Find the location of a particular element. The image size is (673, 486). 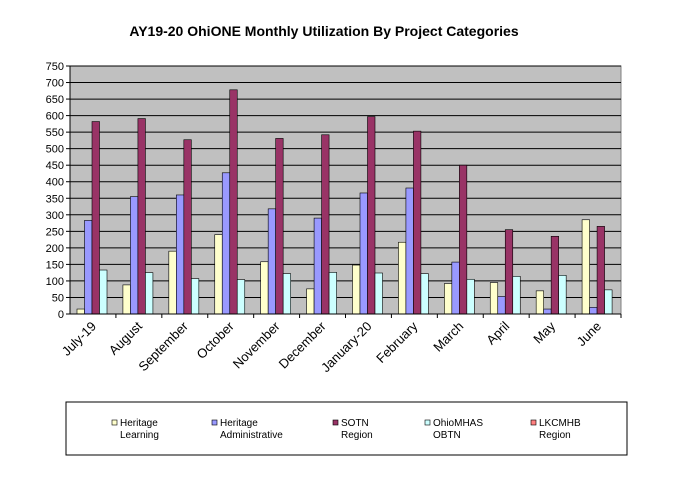

x-tick-label: September is located at coordinates (163, 346).